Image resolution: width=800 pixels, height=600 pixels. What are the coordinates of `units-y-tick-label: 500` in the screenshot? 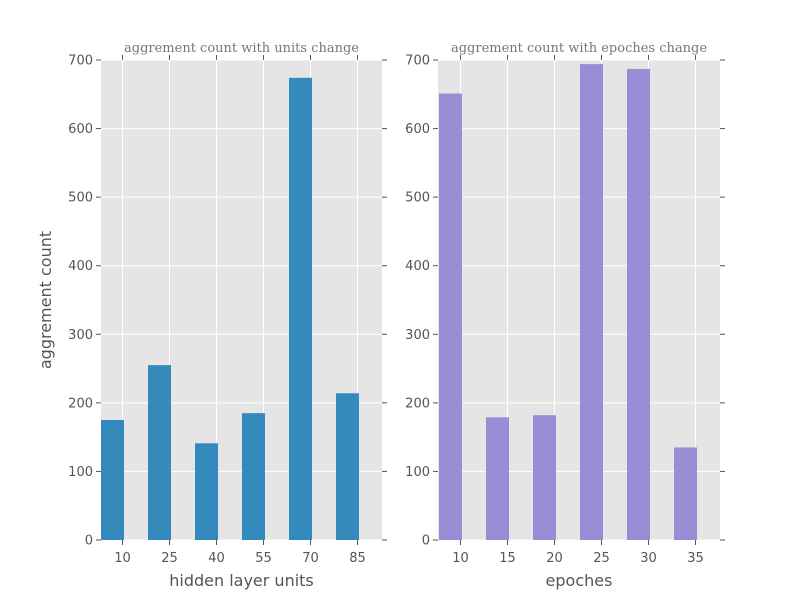 It's located at (80, 198).